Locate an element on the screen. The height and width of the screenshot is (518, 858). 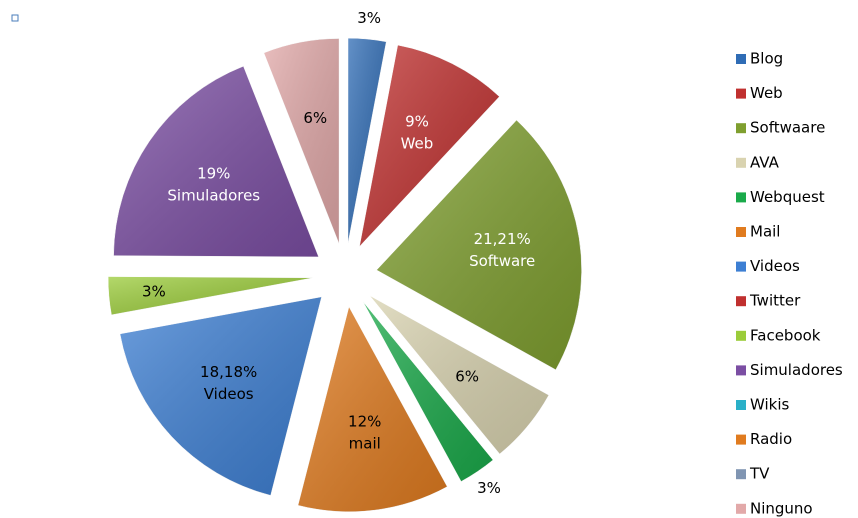
slice-value-label: 12% is located at coordinates (364, 421).